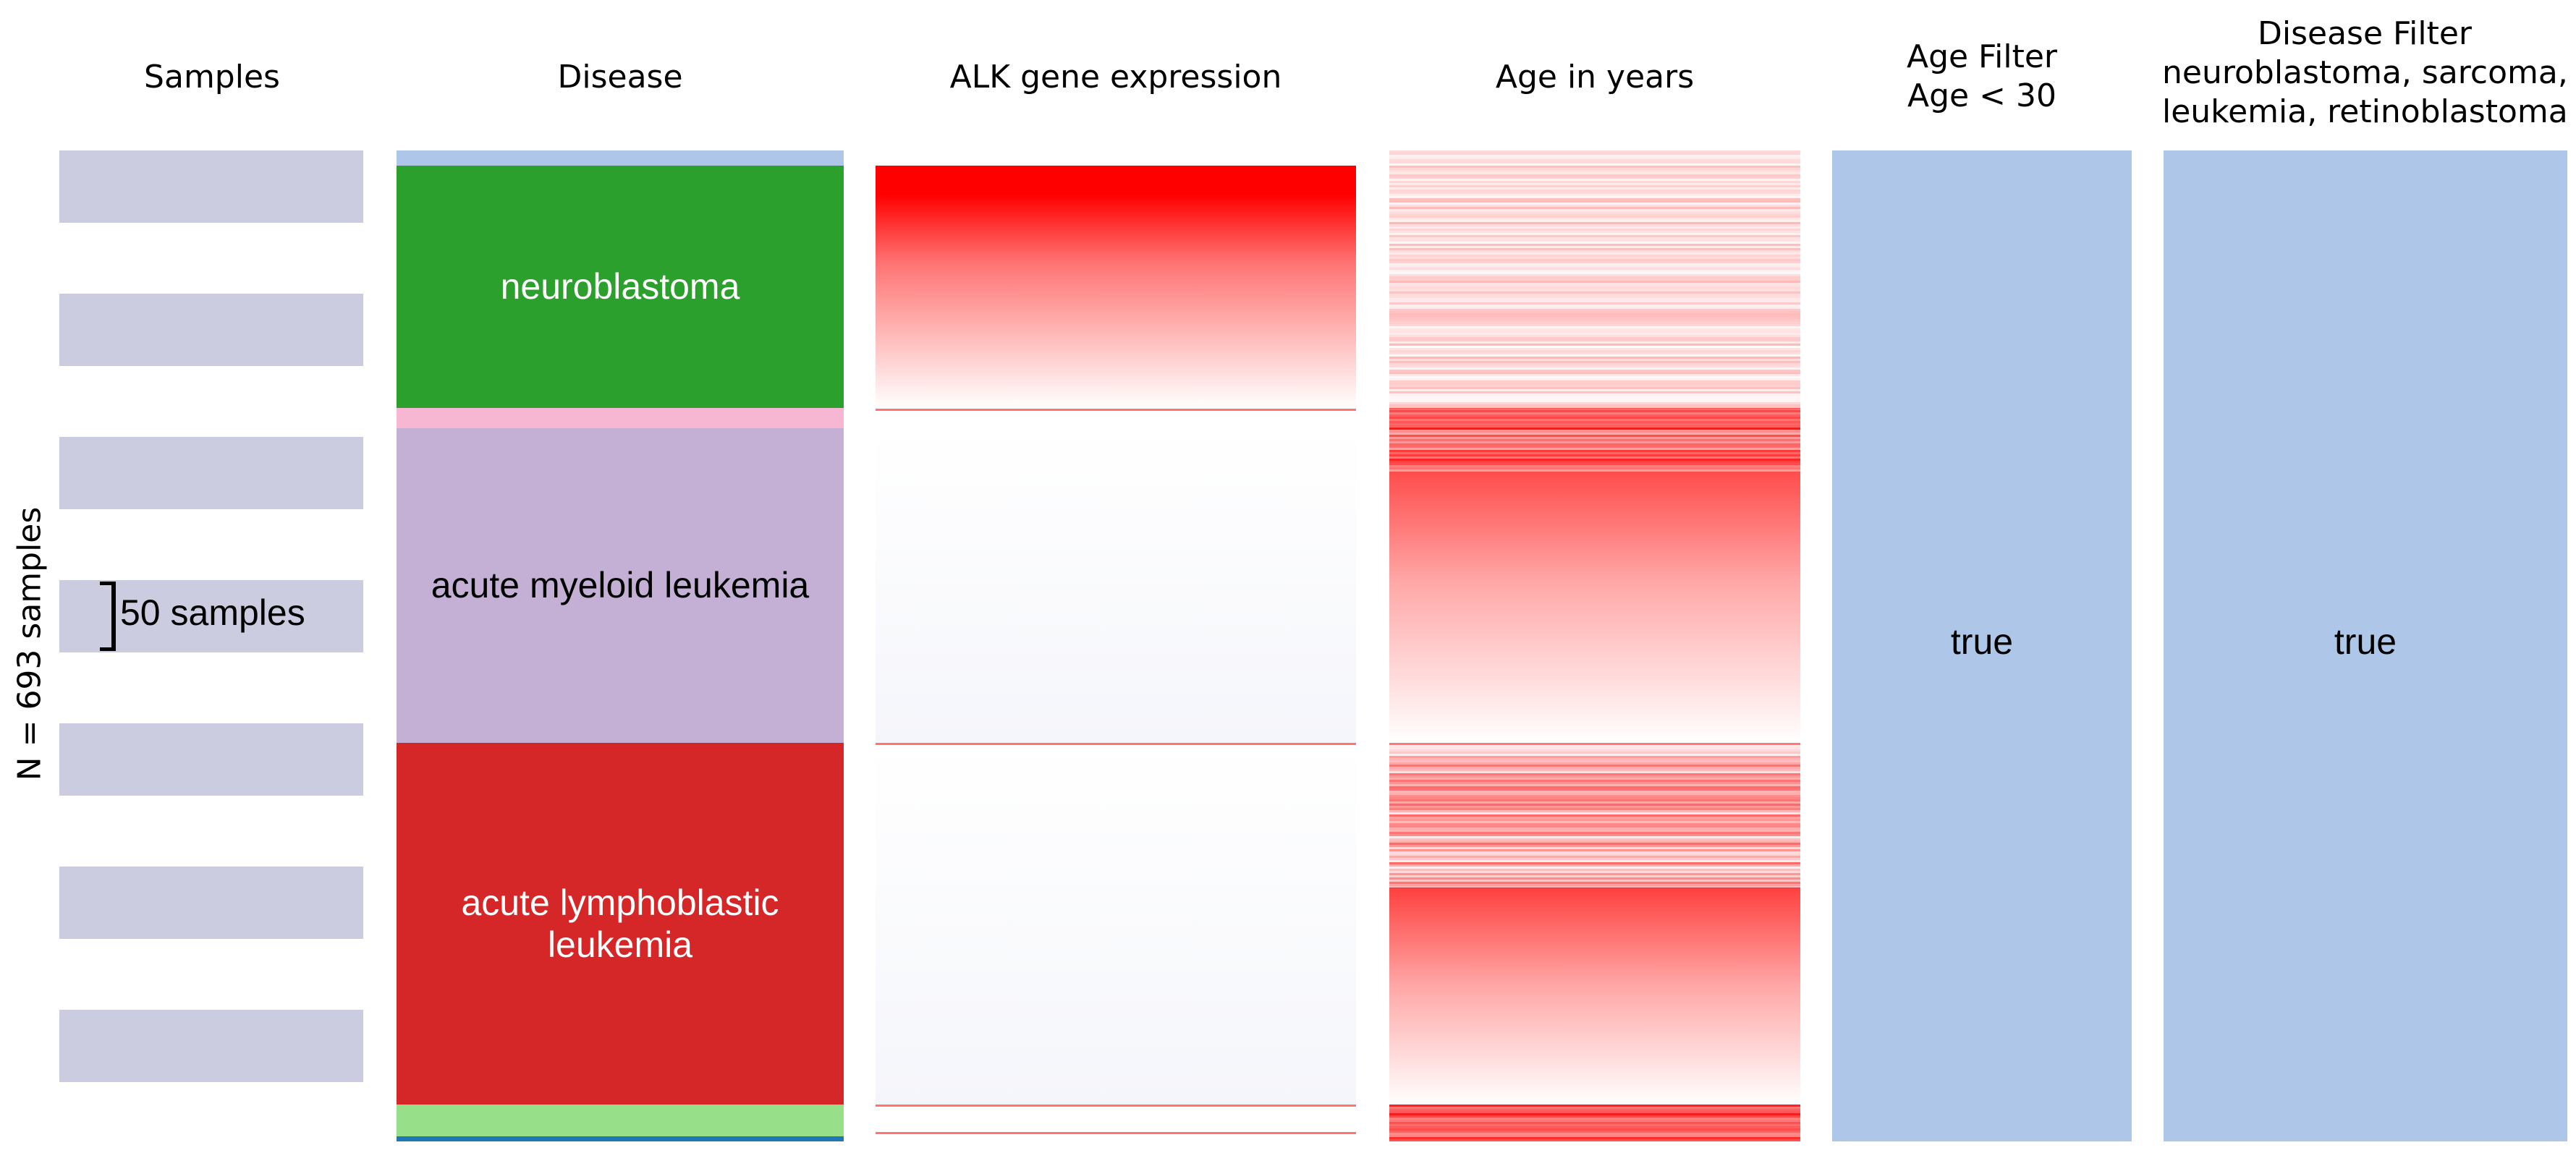 This screenshot has height=1166, width=2576. What do you see at coordinates (2365, 641) in the screenshot?
I see `disease-filter-value: true` at bounding box center [2365, 641].